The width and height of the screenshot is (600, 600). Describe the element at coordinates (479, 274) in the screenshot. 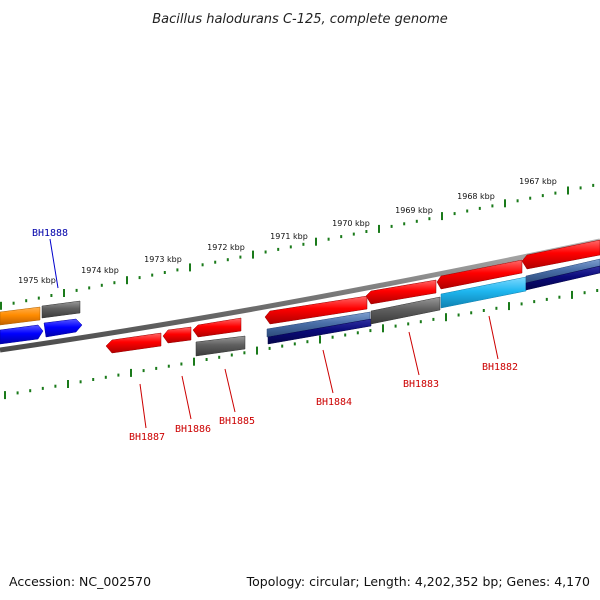

I see `gene-red-bh1882` at that location.